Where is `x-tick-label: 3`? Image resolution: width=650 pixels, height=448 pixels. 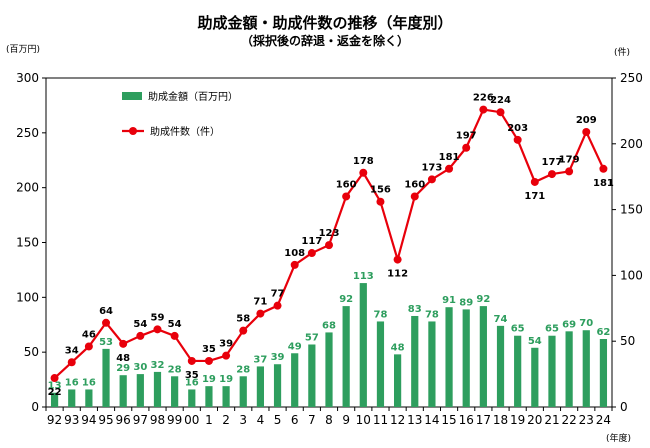 x-tick-label: 3 is located at coordinates (243, 420).